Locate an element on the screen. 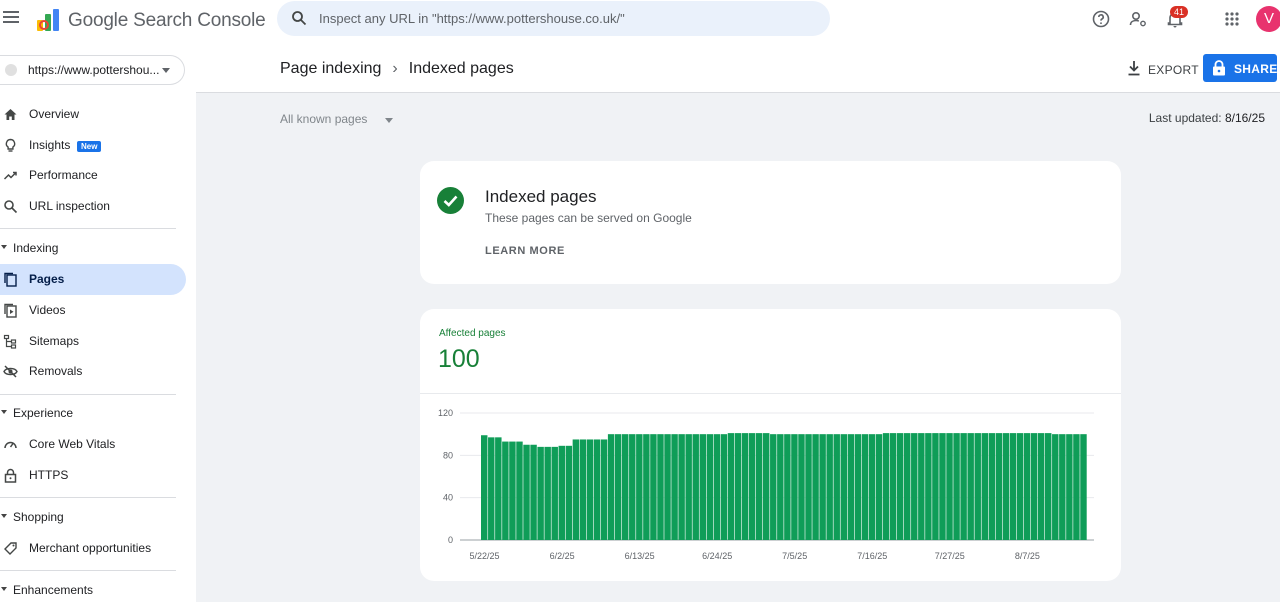  main-menu-icon is located at coordinates (11, 18).